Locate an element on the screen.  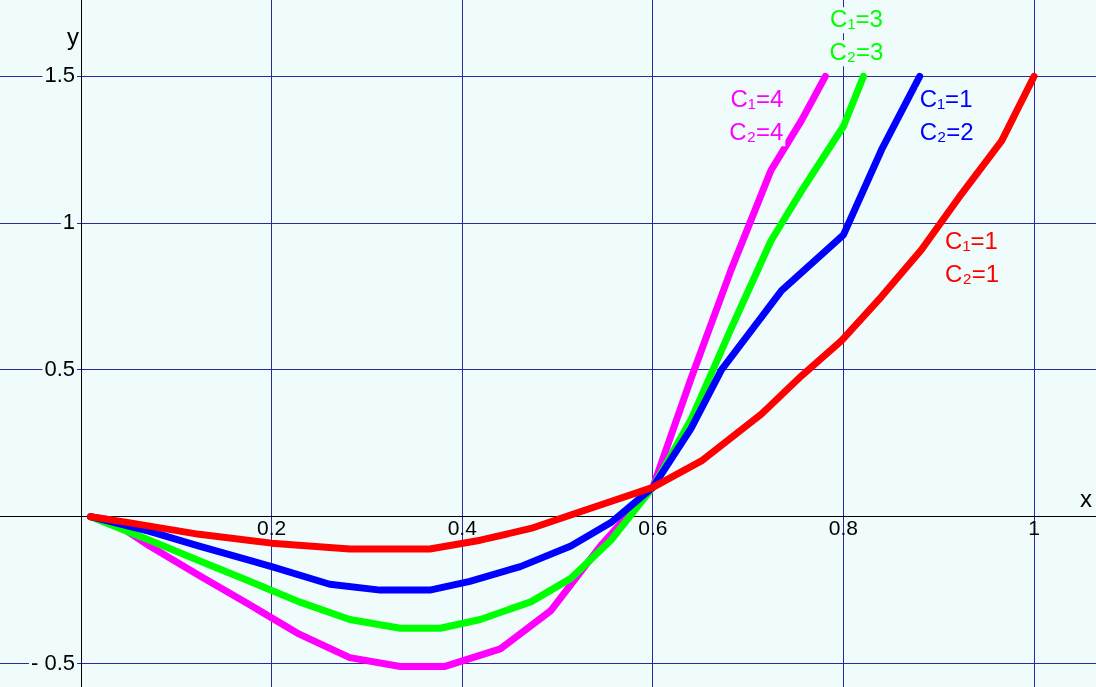
series-label: C₁=3 C₂=3 is located at coordinates (856, 34).